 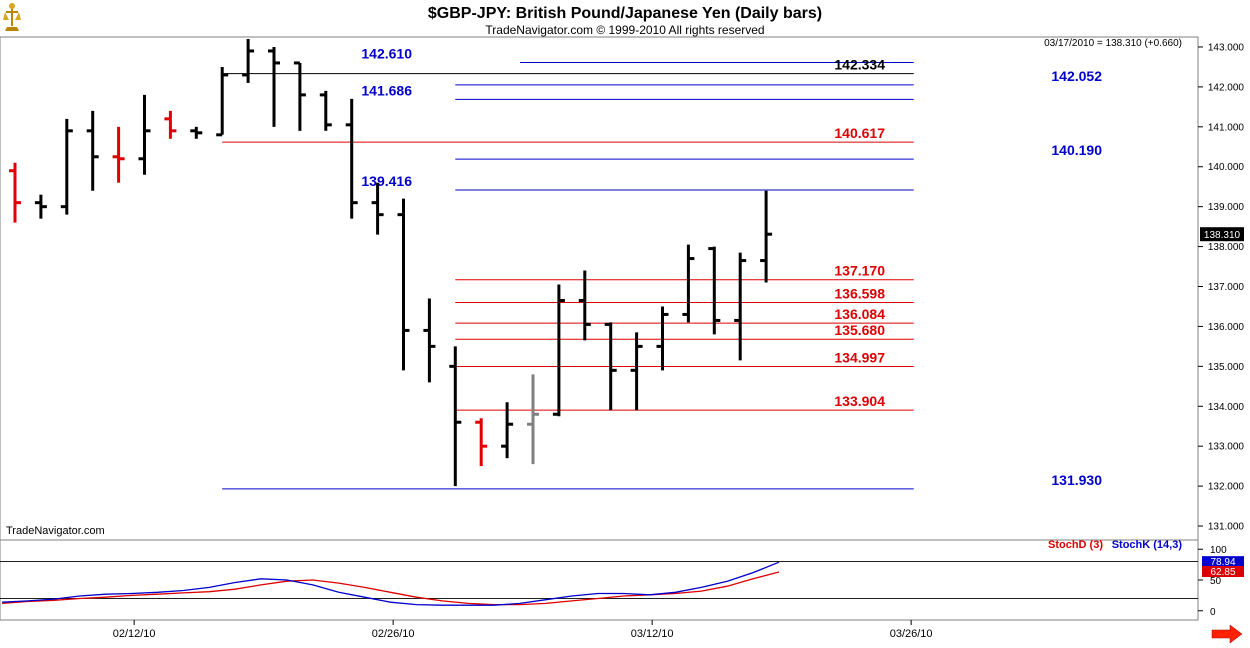 What do you see at coordinates (134, 634) in the screenshot?
I see `date-tick-label: 02/12/10` at bounding box center [134, 634].